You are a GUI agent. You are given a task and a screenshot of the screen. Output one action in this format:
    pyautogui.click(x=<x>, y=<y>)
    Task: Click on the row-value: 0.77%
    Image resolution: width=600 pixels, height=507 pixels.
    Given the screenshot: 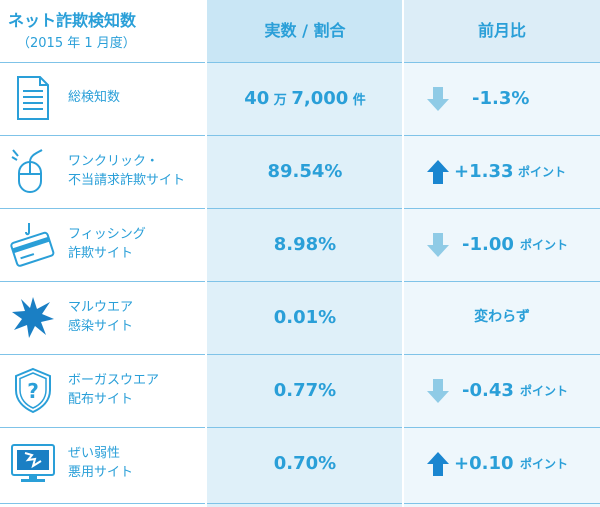 What is the action you would take?
    pyautogui.click(x=305, y=390)
    